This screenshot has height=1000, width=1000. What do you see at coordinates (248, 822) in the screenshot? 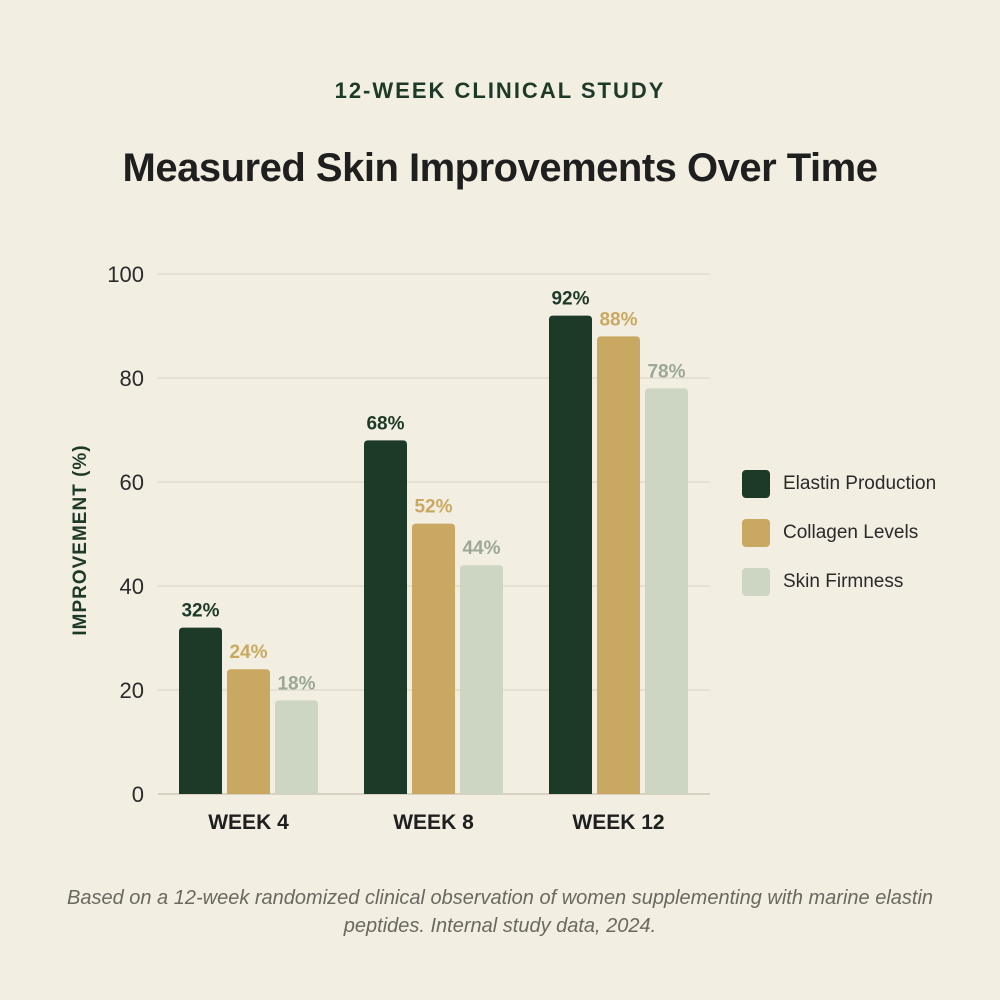
I see `x-tick-label: WEEK 4` at bounding box center [248, 822].